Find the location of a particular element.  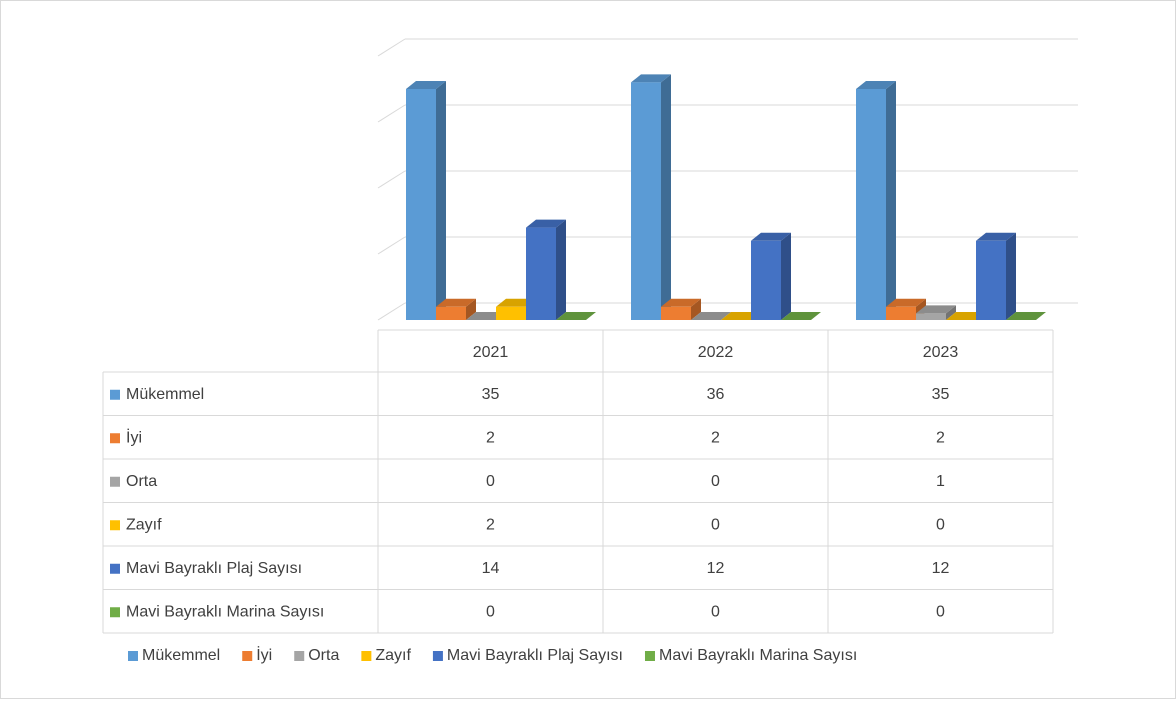

table-row-label: İyi is located at coordinates (134, 436).